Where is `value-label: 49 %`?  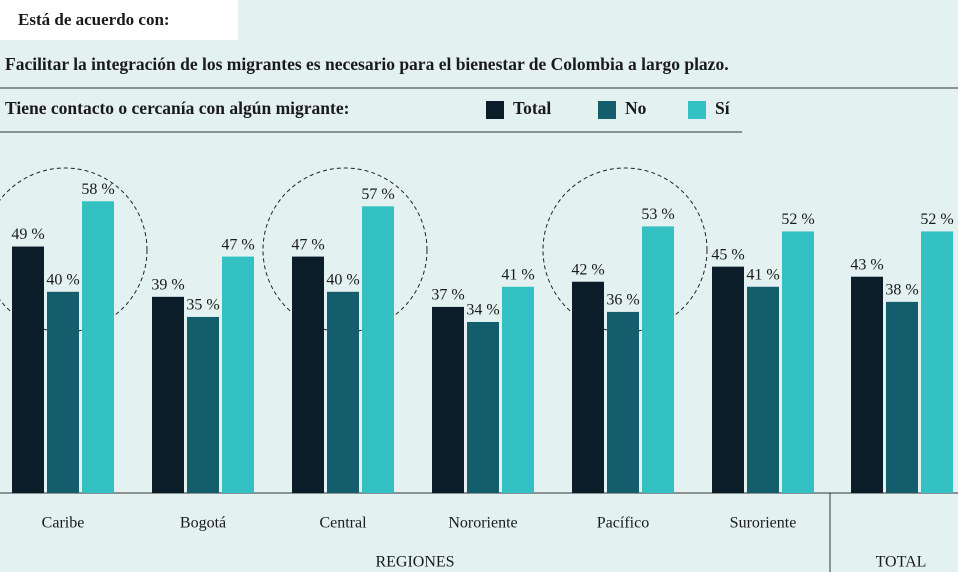 value-label: 49 % is located at coordinates (27, 234).